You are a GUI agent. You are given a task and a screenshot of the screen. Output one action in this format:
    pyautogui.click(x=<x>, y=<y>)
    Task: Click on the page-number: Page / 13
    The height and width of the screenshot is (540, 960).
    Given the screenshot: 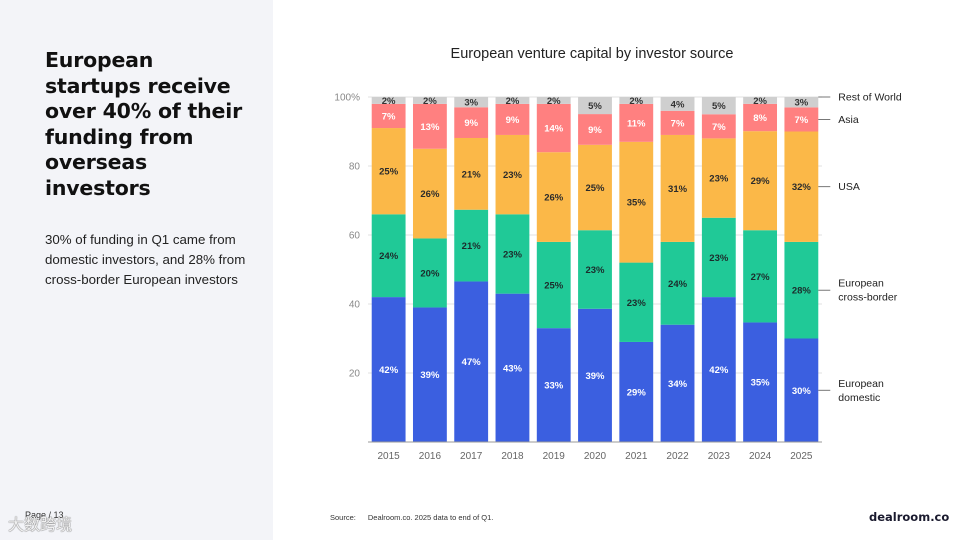 What is the action you would take?
    pyautogui.click(x=44, y=515)
    